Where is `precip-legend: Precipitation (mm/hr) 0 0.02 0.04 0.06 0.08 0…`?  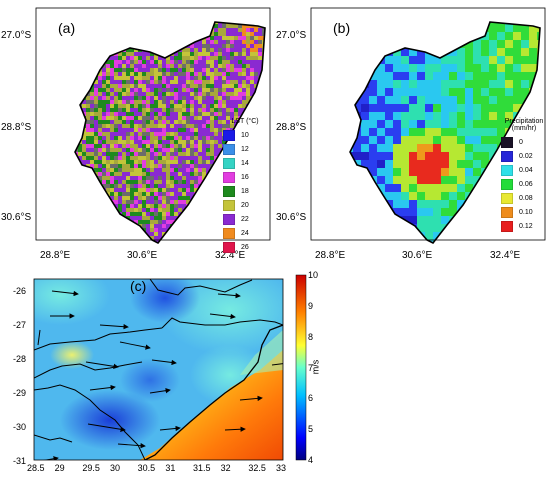
precip-legend: Precipitation (mm/hr) 0 0.02 0.04 0.06 0.08 0… is located at coordinates (524, 175).